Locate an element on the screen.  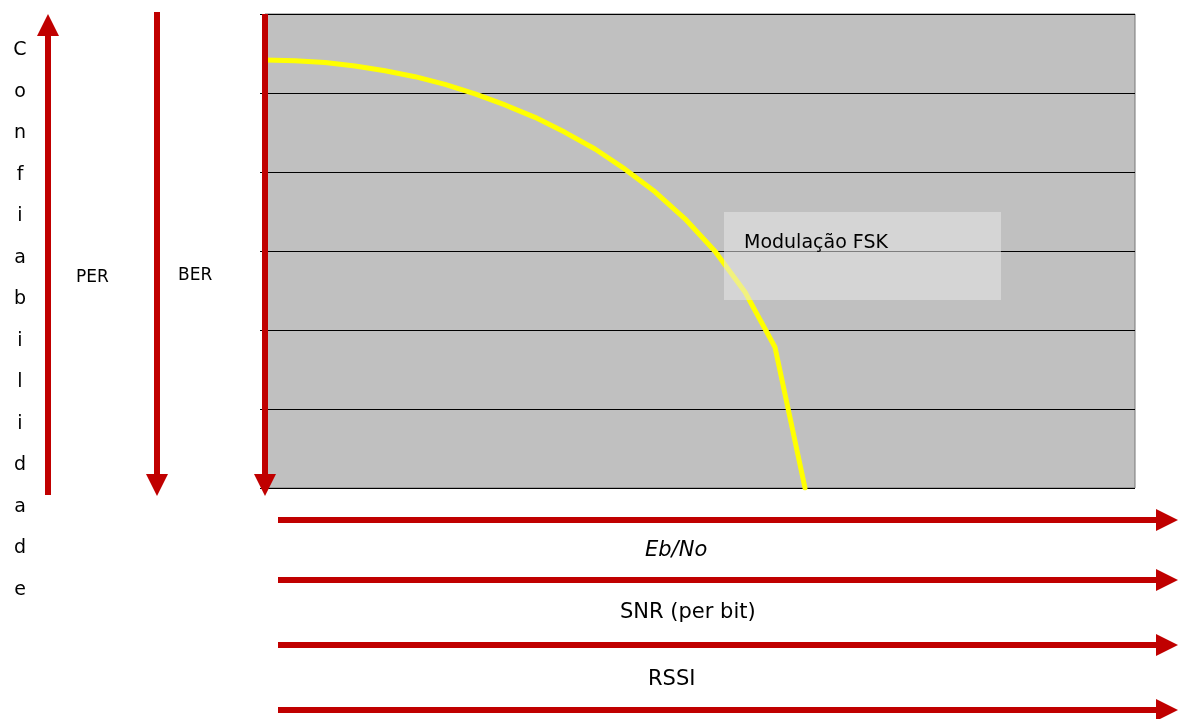
text: BER is located at coordinates (195, 274).